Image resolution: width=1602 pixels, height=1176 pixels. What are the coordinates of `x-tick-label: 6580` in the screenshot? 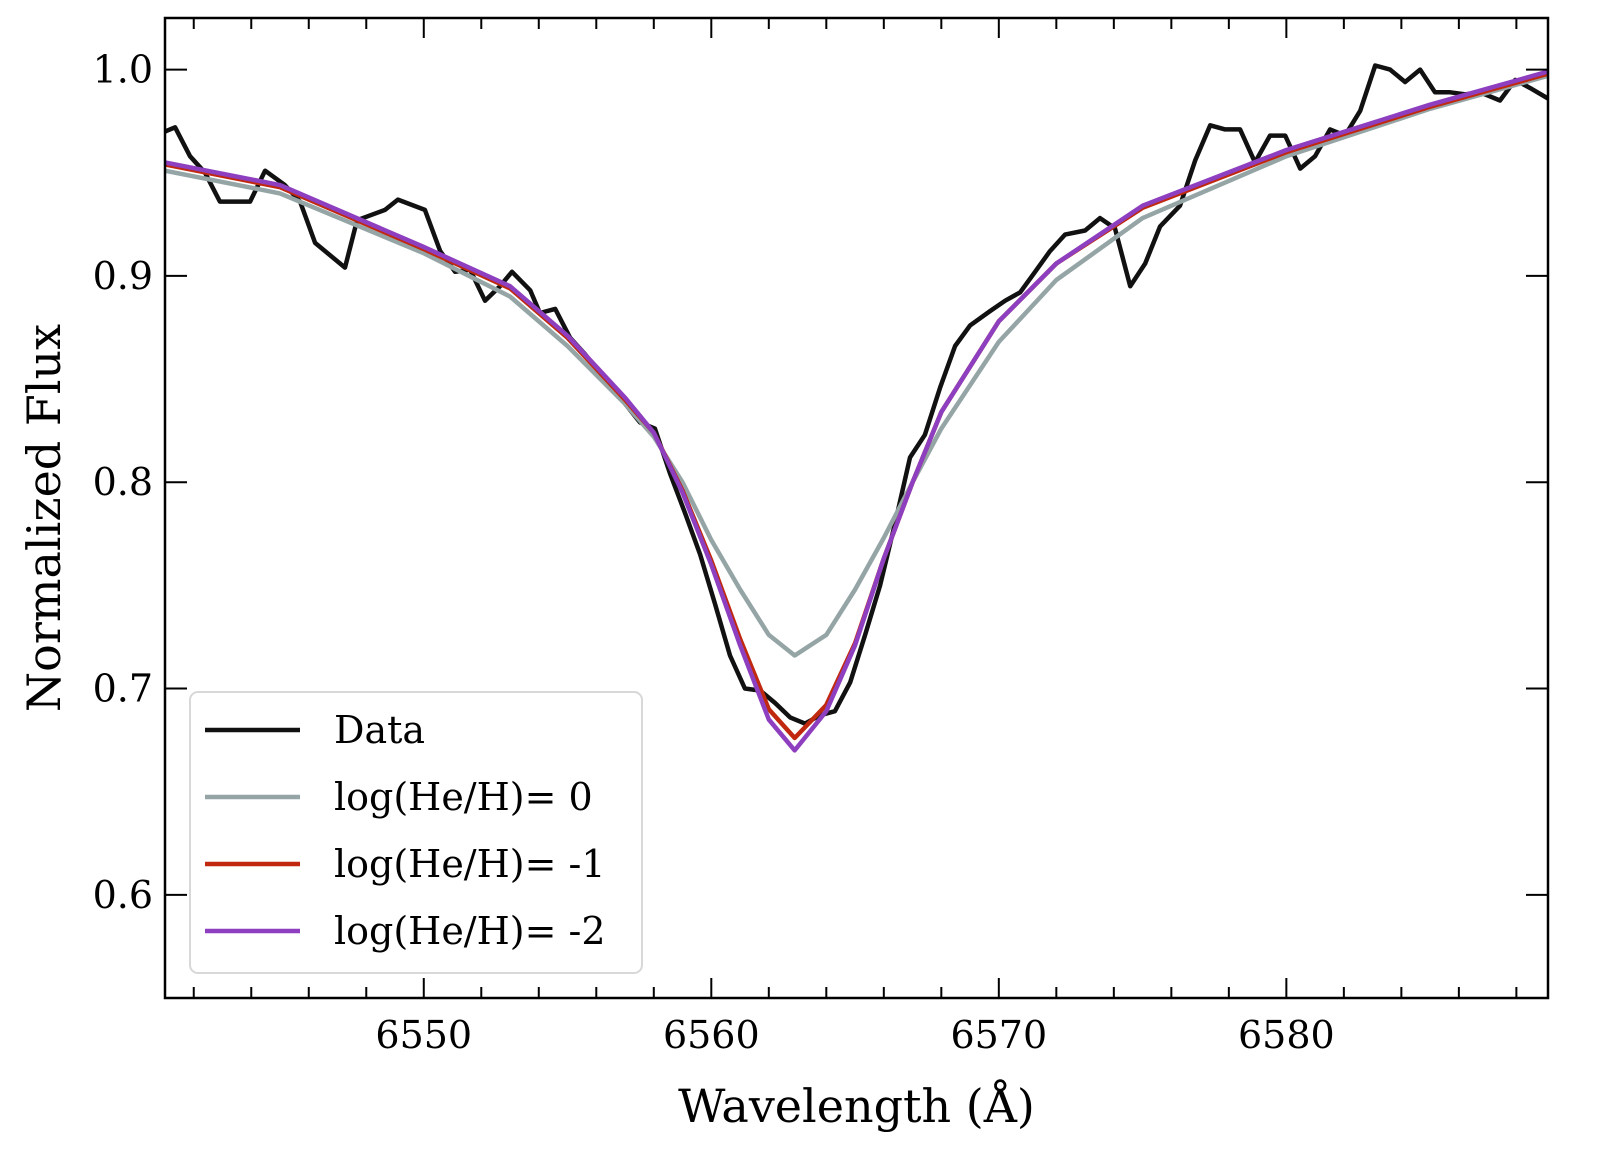 It's located at (1286, 1035).